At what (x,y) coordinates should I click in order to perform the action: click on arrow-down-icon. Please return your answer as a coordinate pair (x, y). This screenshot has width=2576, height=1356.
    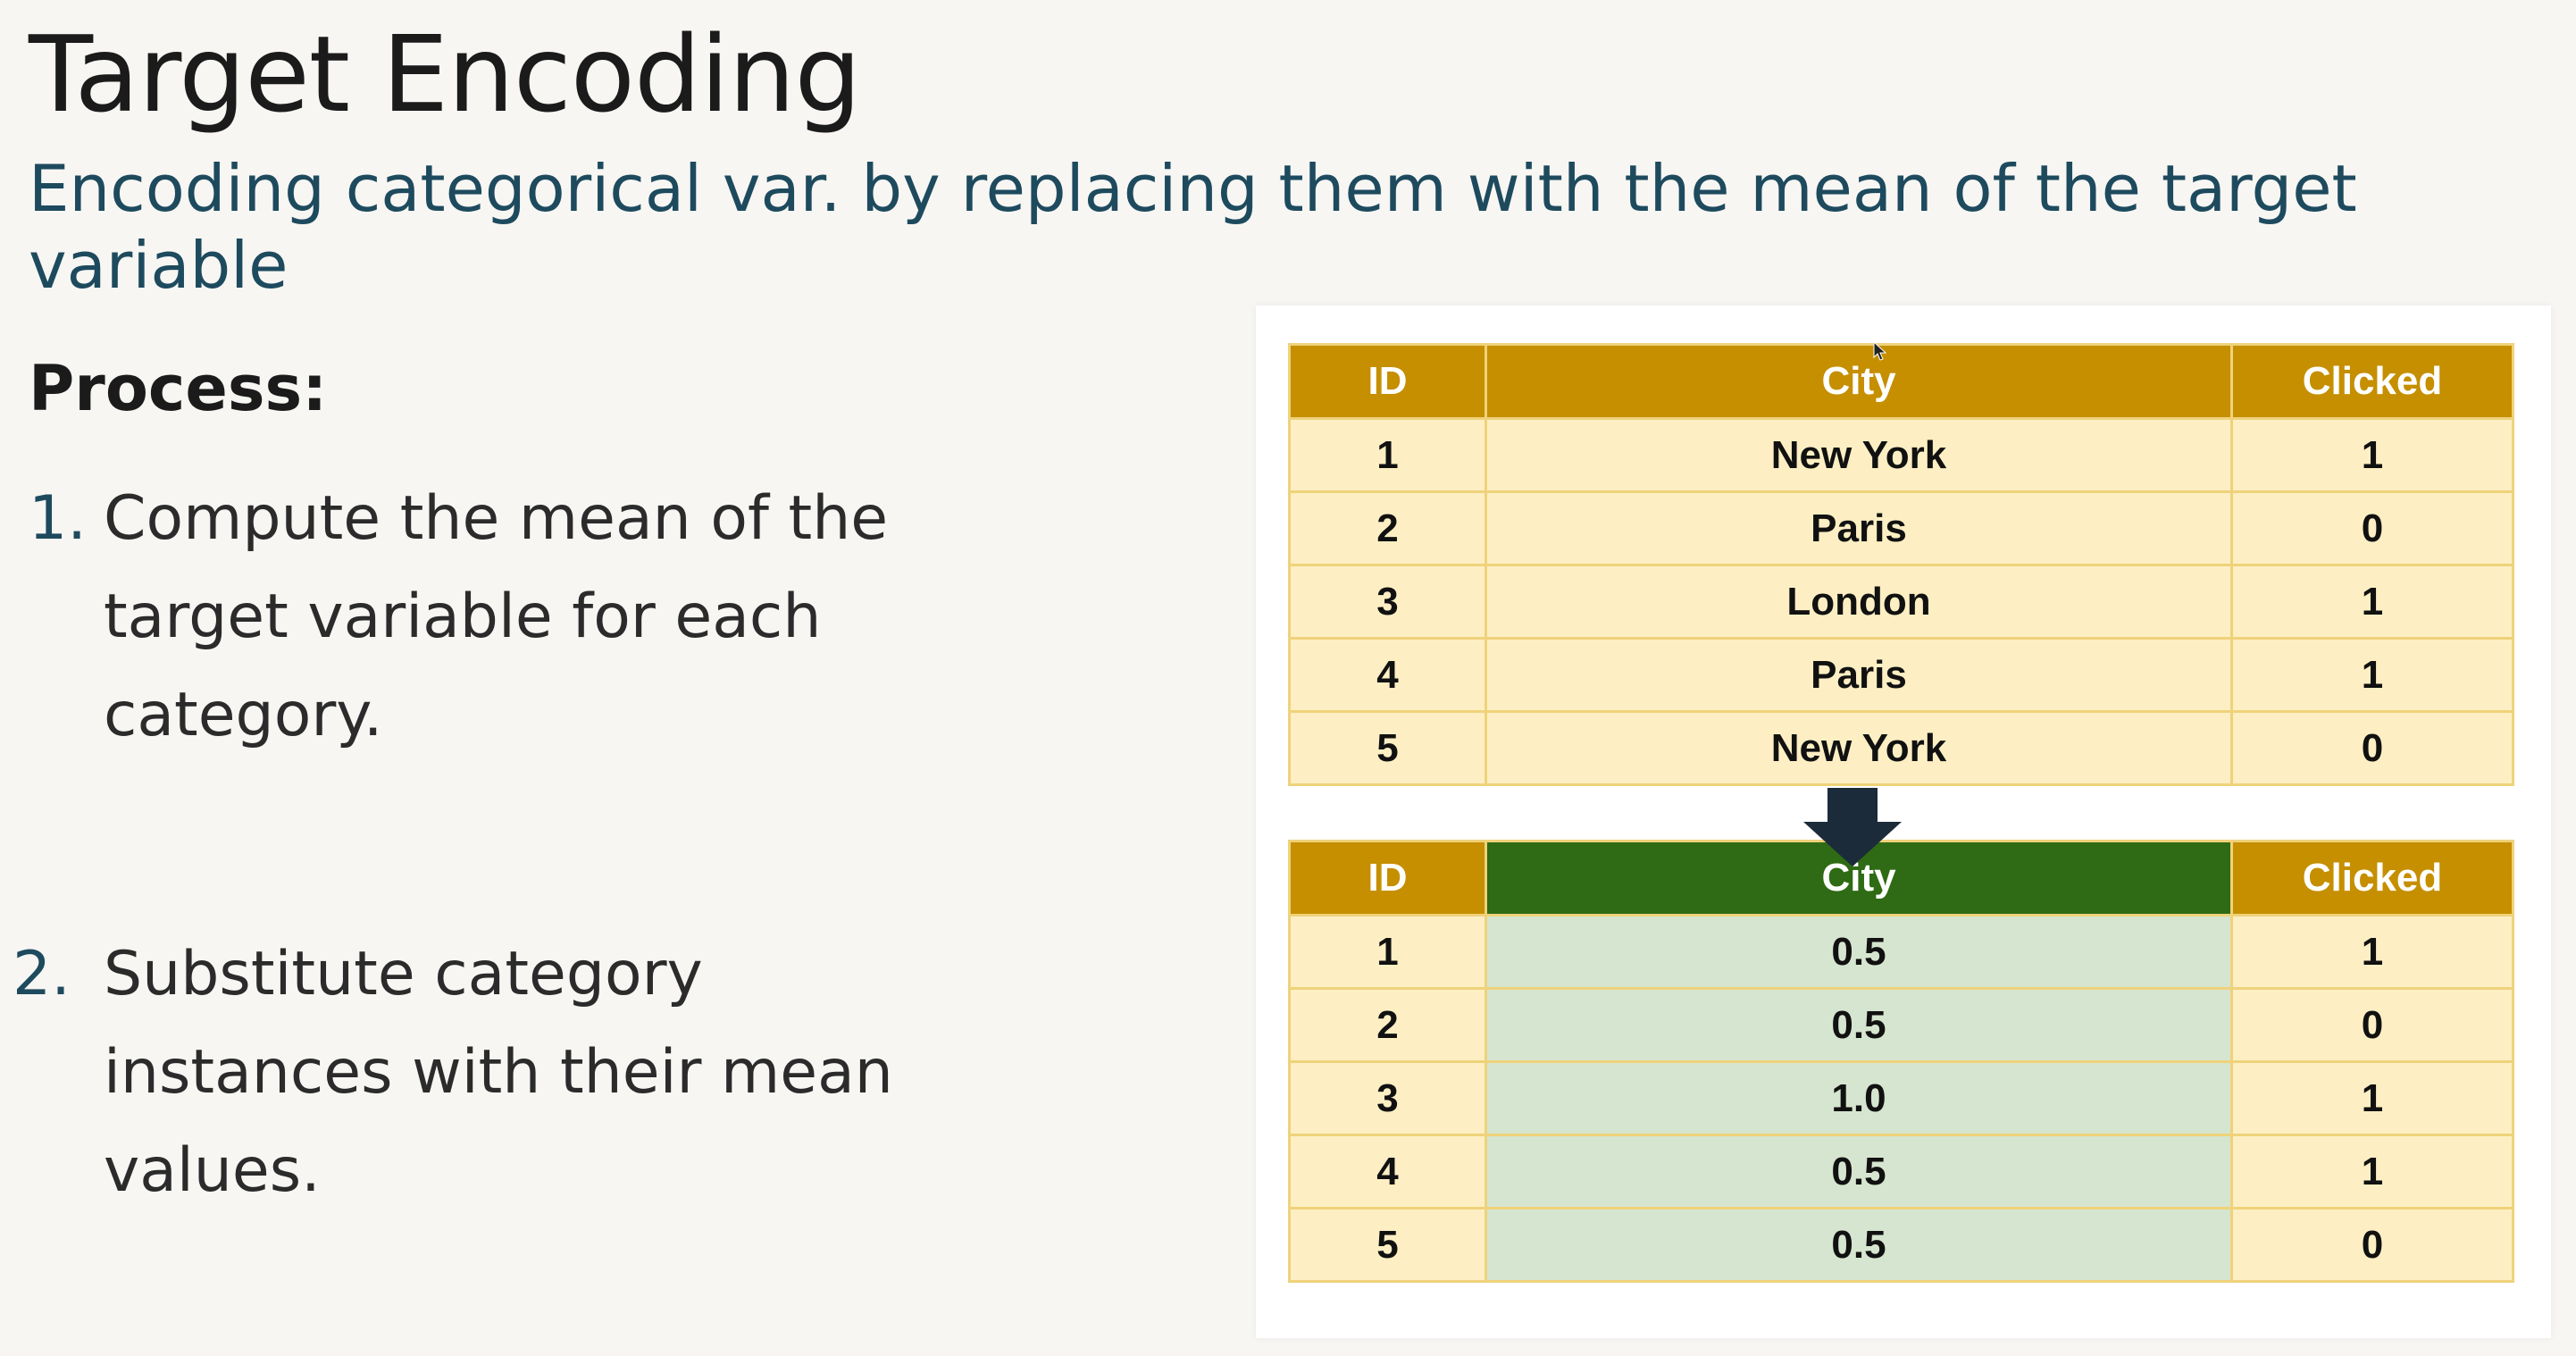
    Looking at the image, I should click on (1853, 827).